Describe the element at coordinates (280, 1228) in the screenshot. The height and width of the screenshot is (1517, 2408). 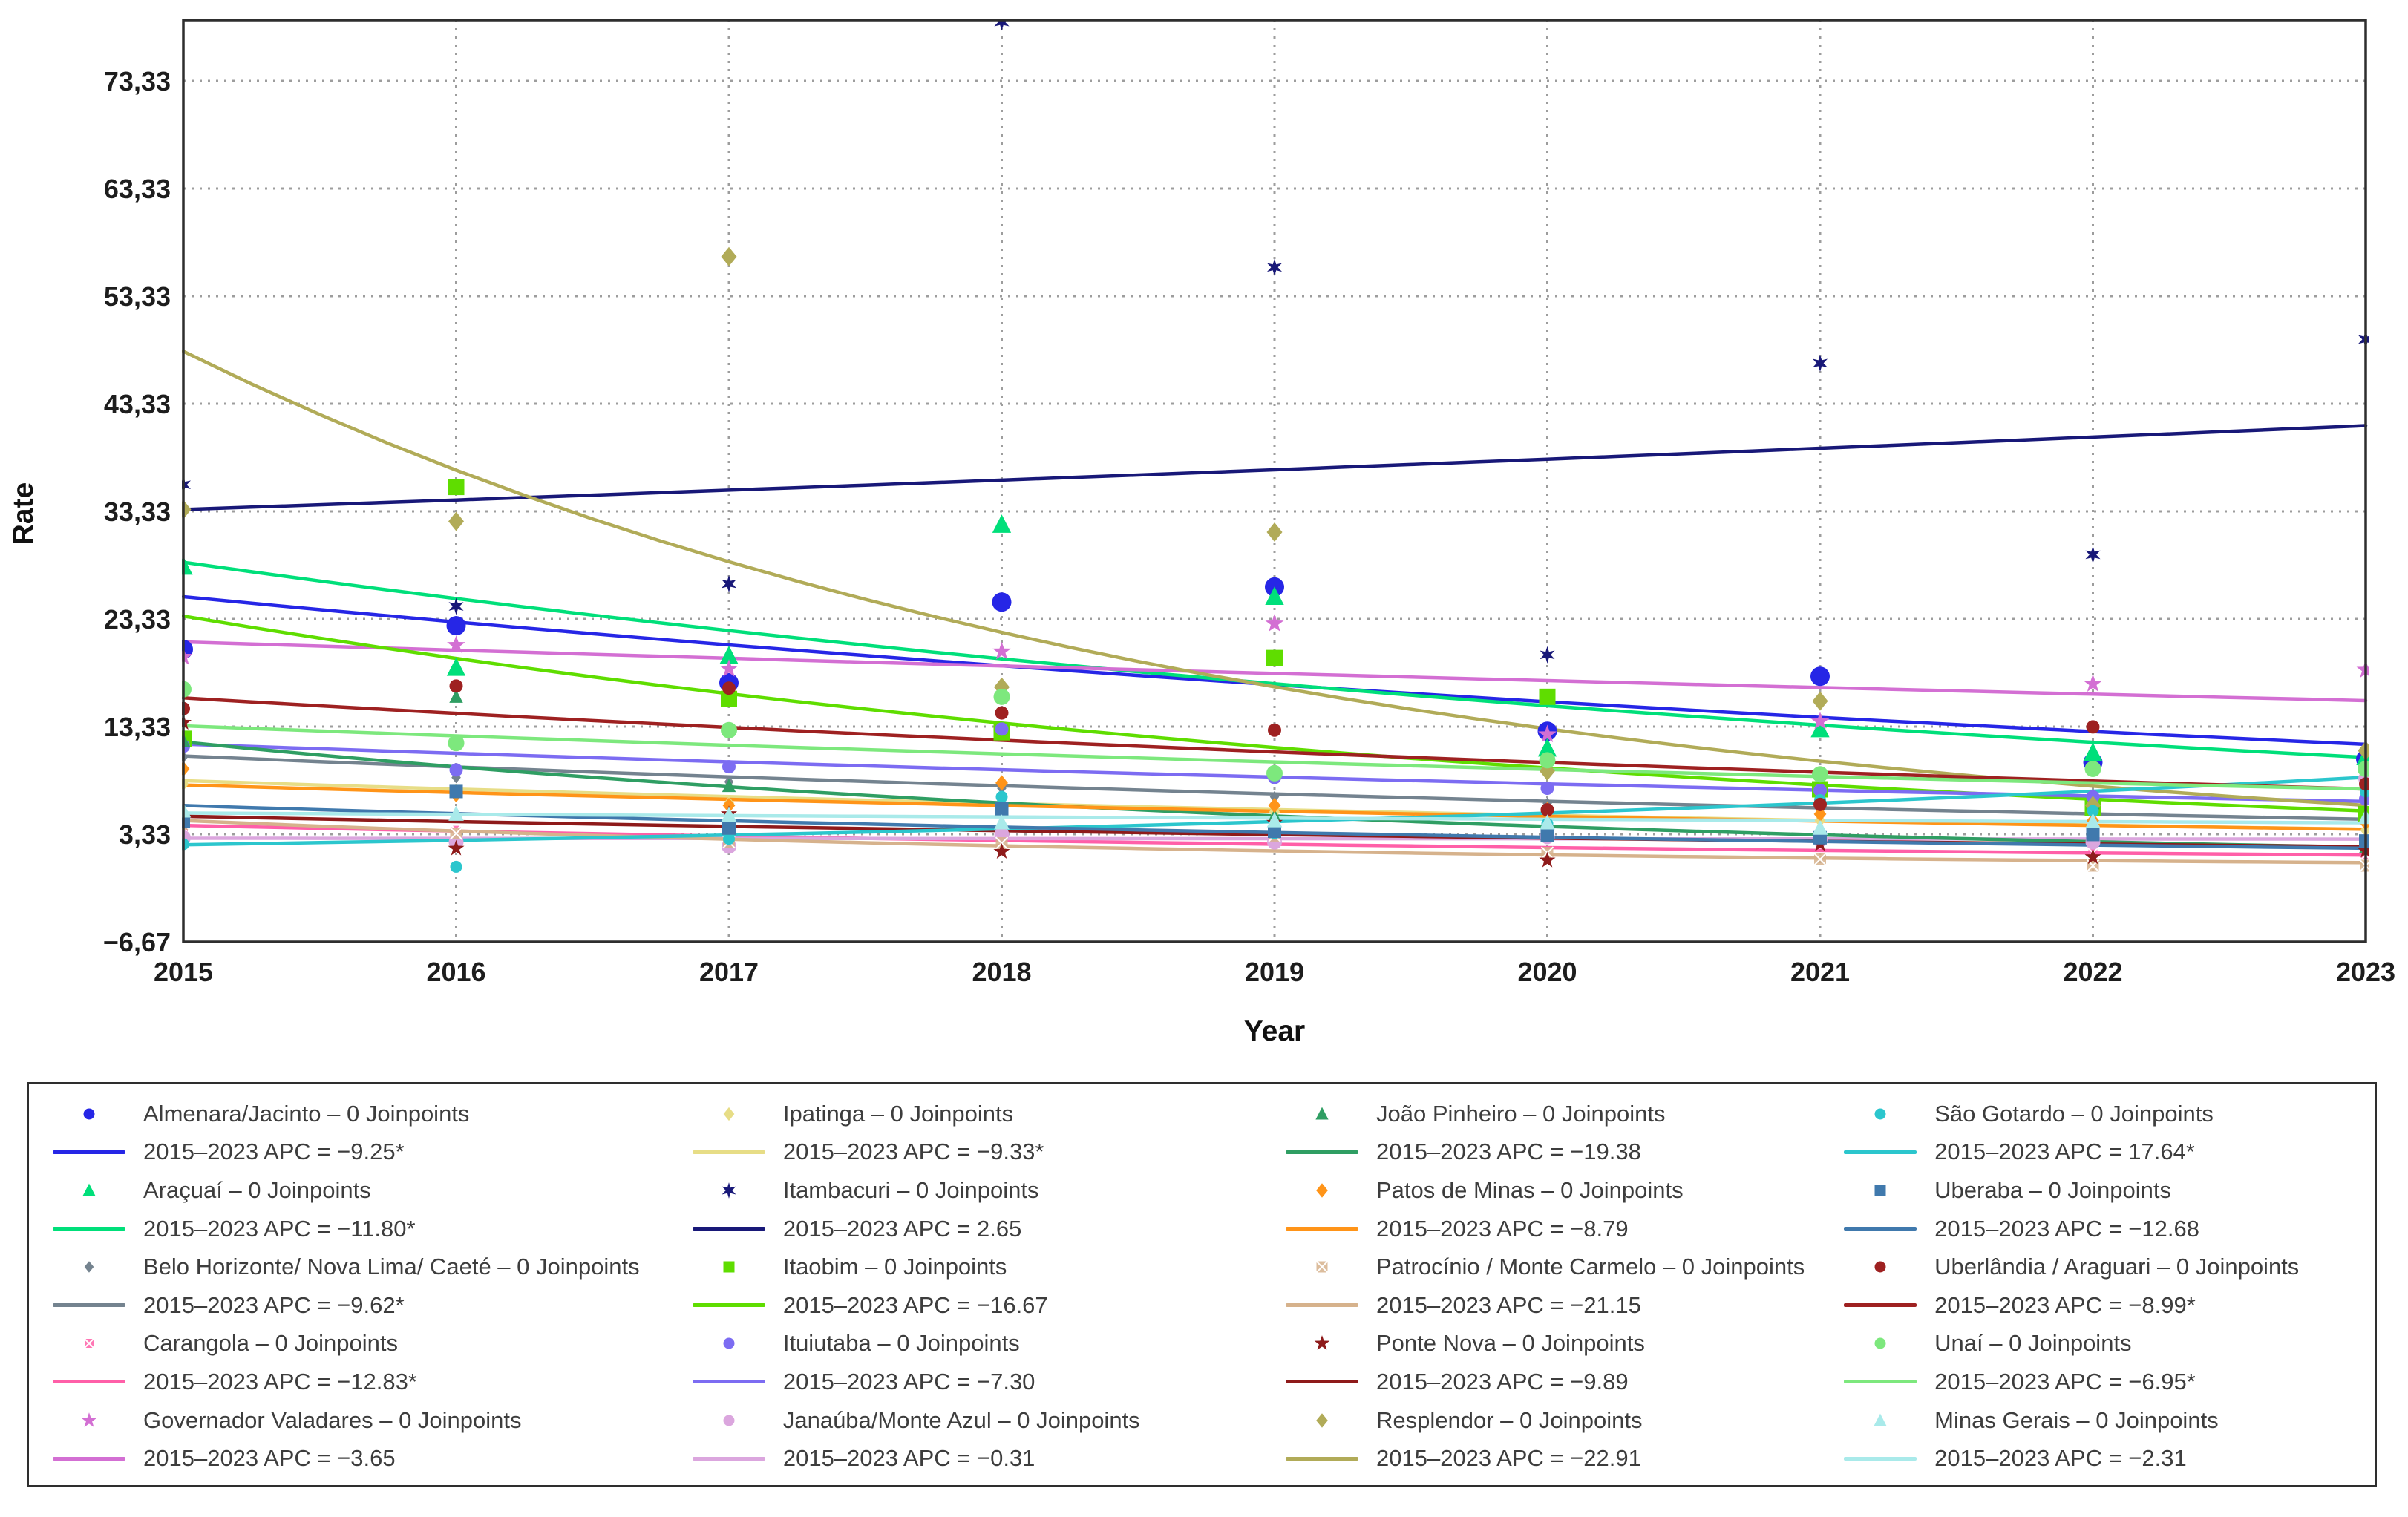
I see `legend-apc-value: 2015–2023 APC = −11.80*` at that location.